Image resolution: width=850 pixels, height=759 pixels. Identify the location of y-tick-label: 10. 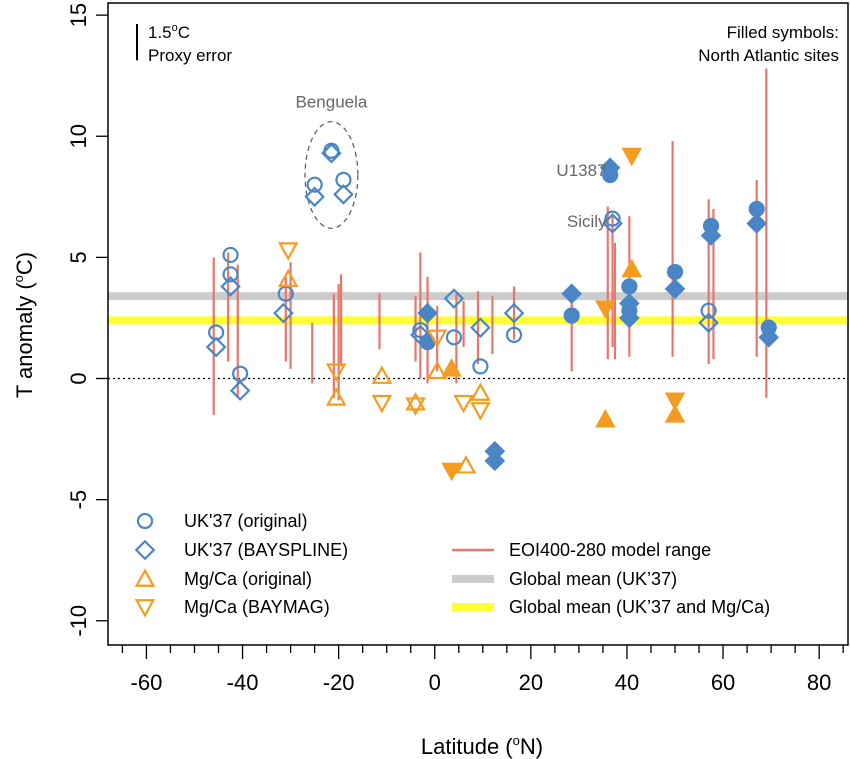
(78, 136).